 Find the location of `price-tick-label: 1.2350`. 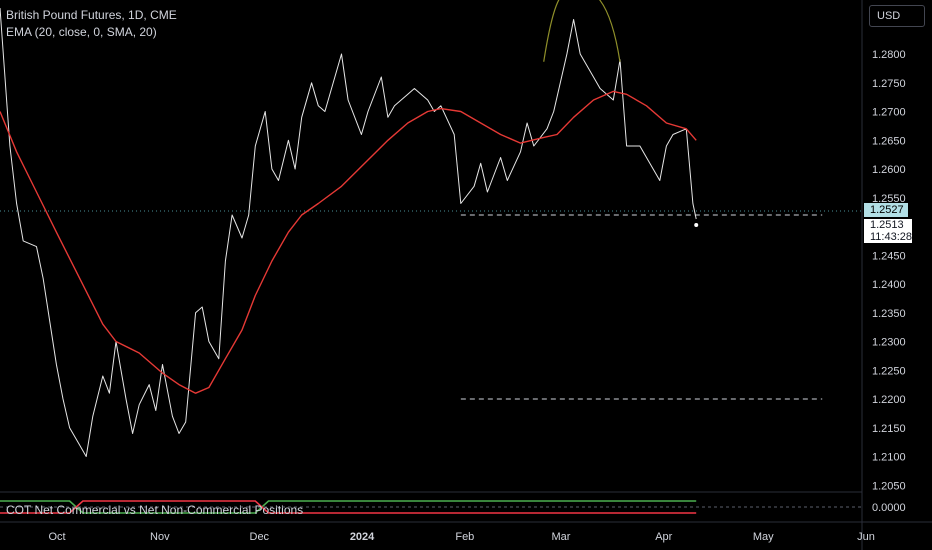

price-tick-label: 1.2350 is located at coordinates (889, 314).